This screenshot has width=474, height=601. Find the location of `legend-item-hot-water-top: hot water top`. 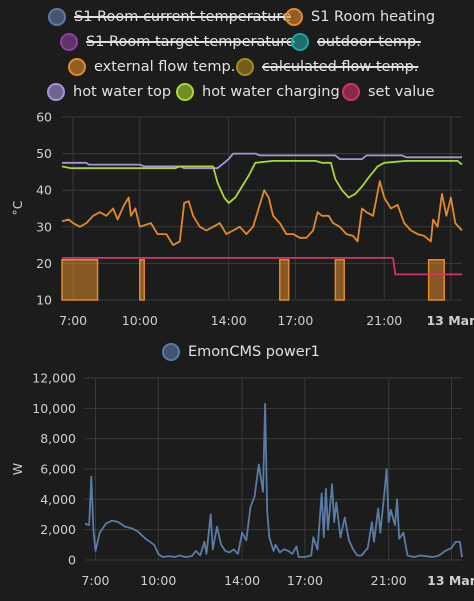

legend-item-hot-water-top: hot water top is located at coordinates (109, 92).